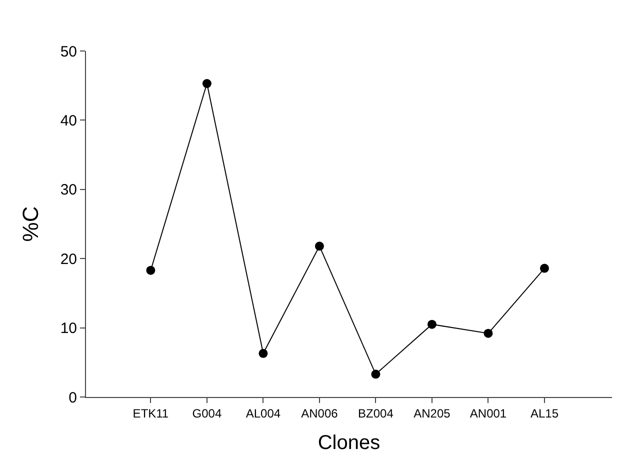 The image size is (620, 471). Describe the element at coordinates (72, 397) in the screenshot. I see `y-tick-label: 0` at that location.